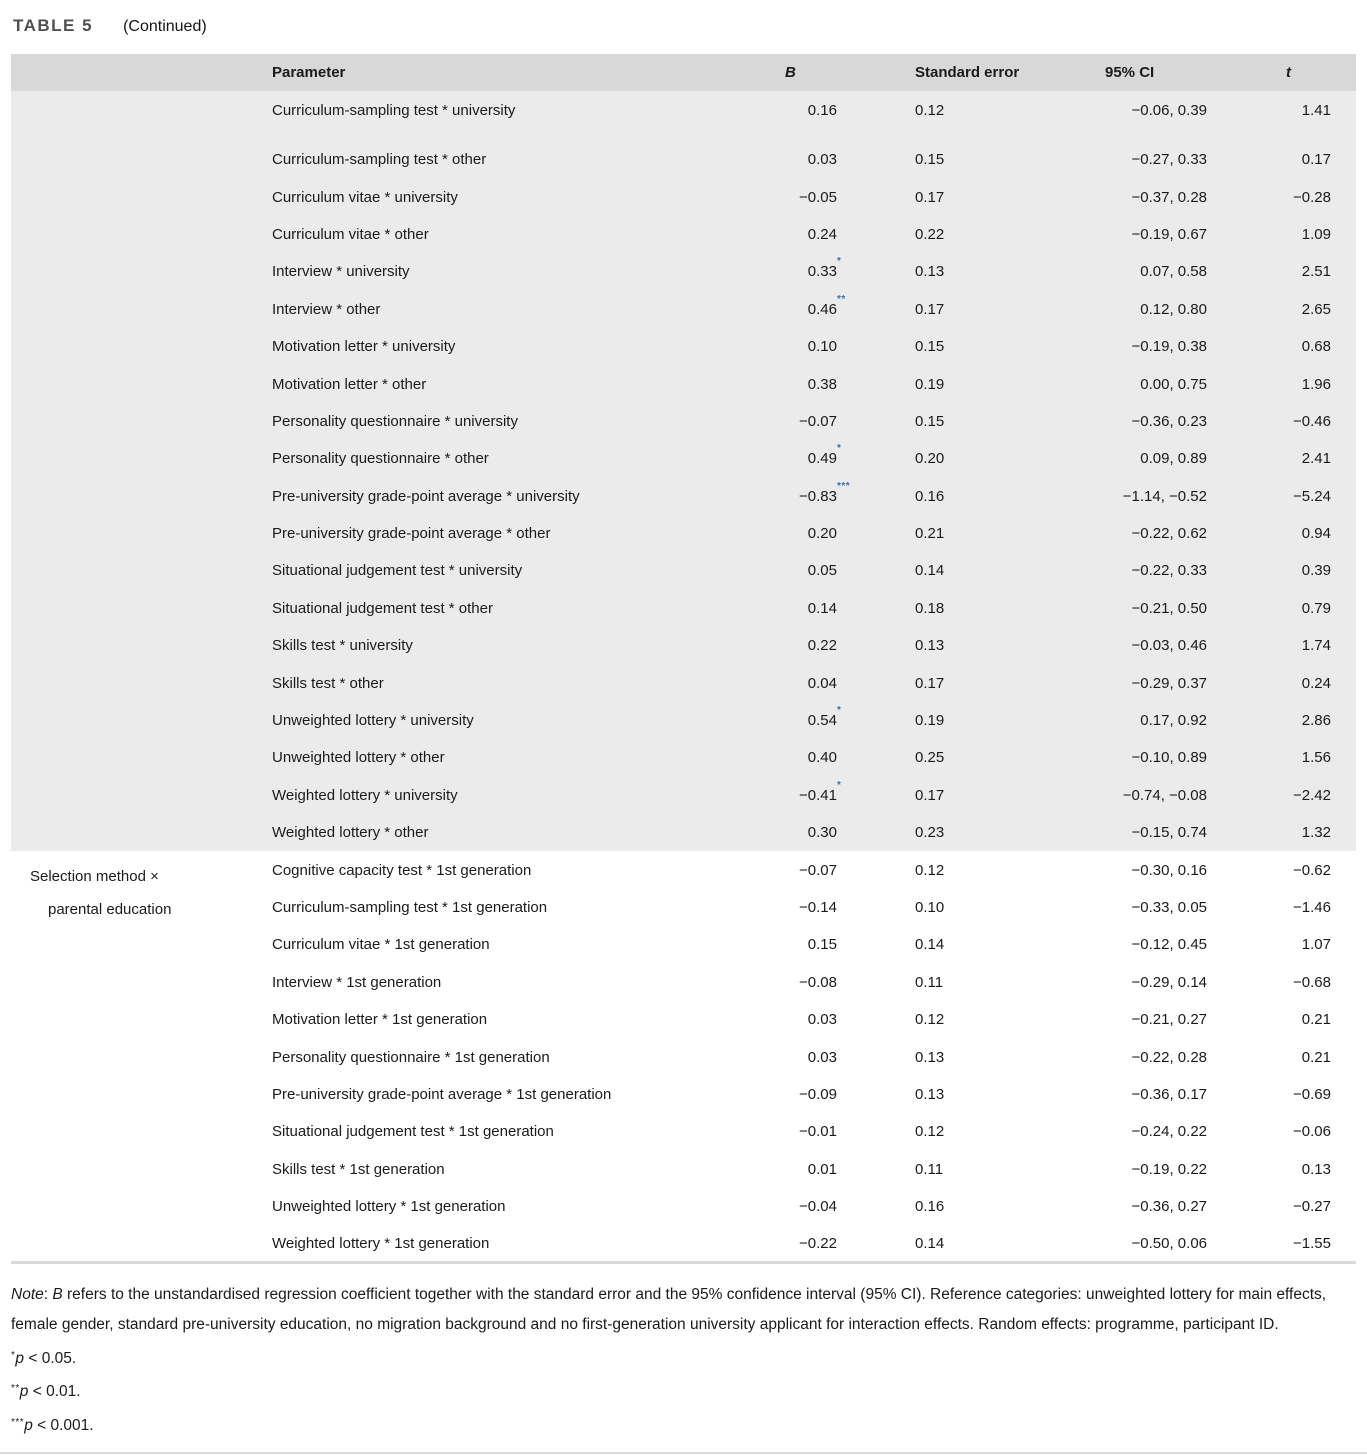  I want to click on cell-b-value: 0.04, so click(822, 683).